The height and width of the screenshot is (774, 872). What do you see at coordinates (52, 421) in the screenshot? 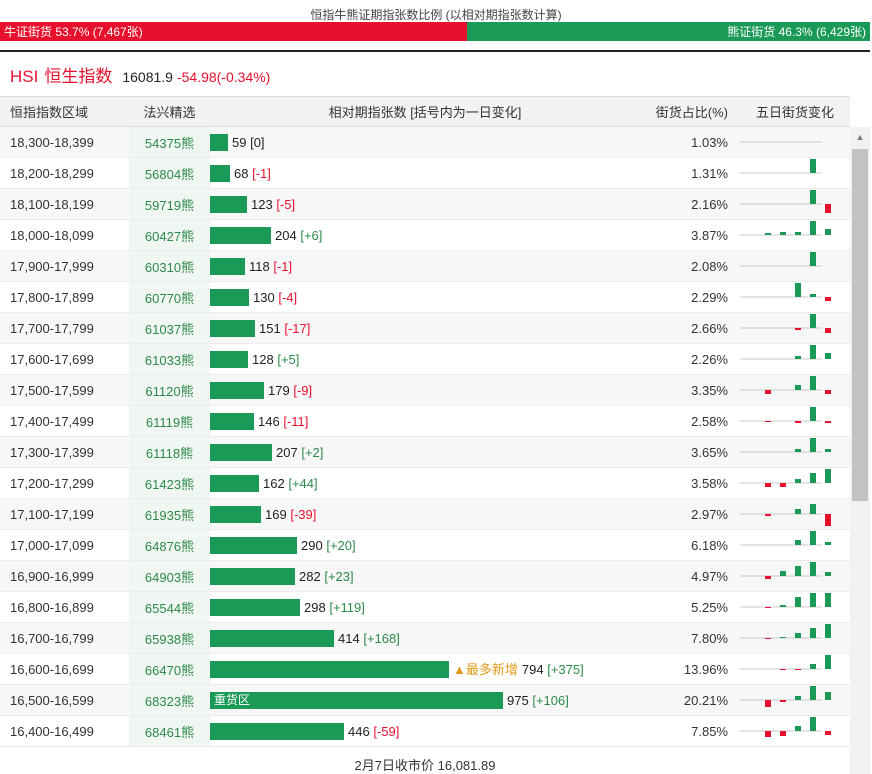
I see `row-range: 17,400-17,499` at bounding box center [52, 421].